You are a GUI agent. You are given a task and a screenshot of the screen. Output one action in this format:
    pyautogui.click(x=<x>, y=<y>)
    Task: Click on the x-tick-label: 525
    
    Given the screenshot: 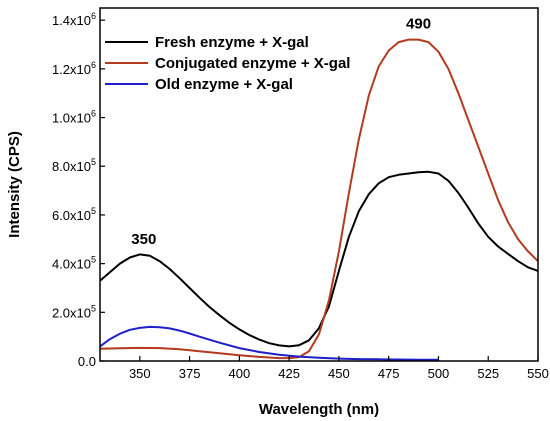 What is the action you would take?
    pyautogui.click(x=488, y=373)
    